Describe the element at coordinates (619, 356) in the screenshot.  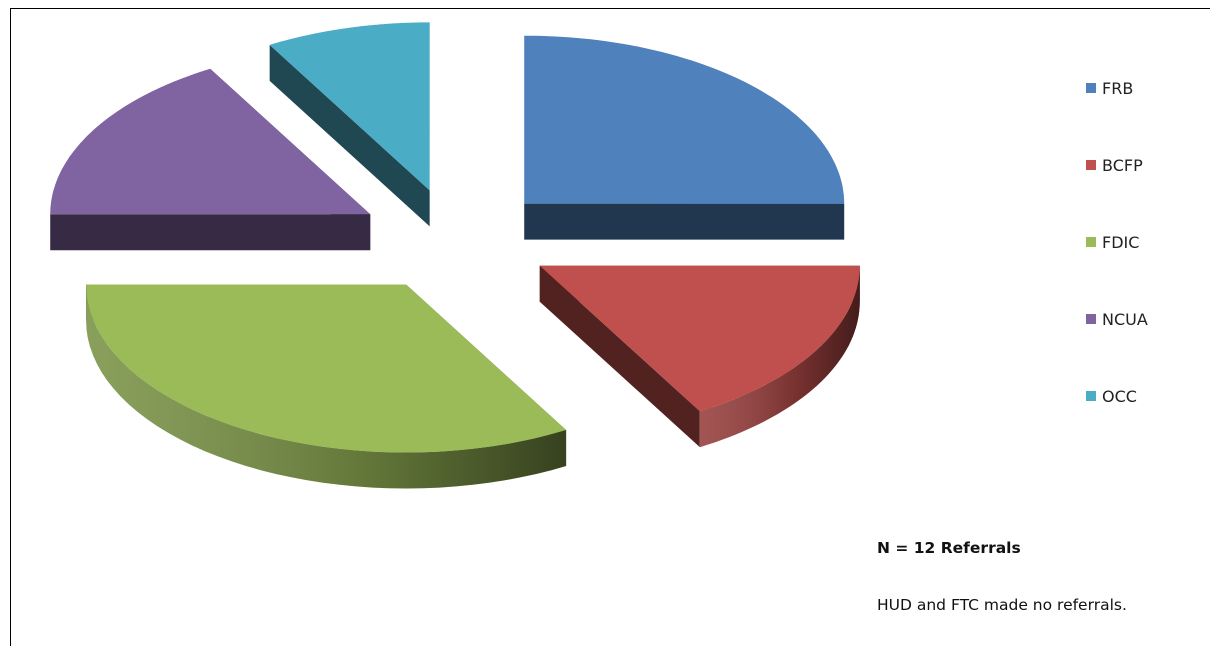
I see `pie-slice-bcfp-wall-end` at that location.